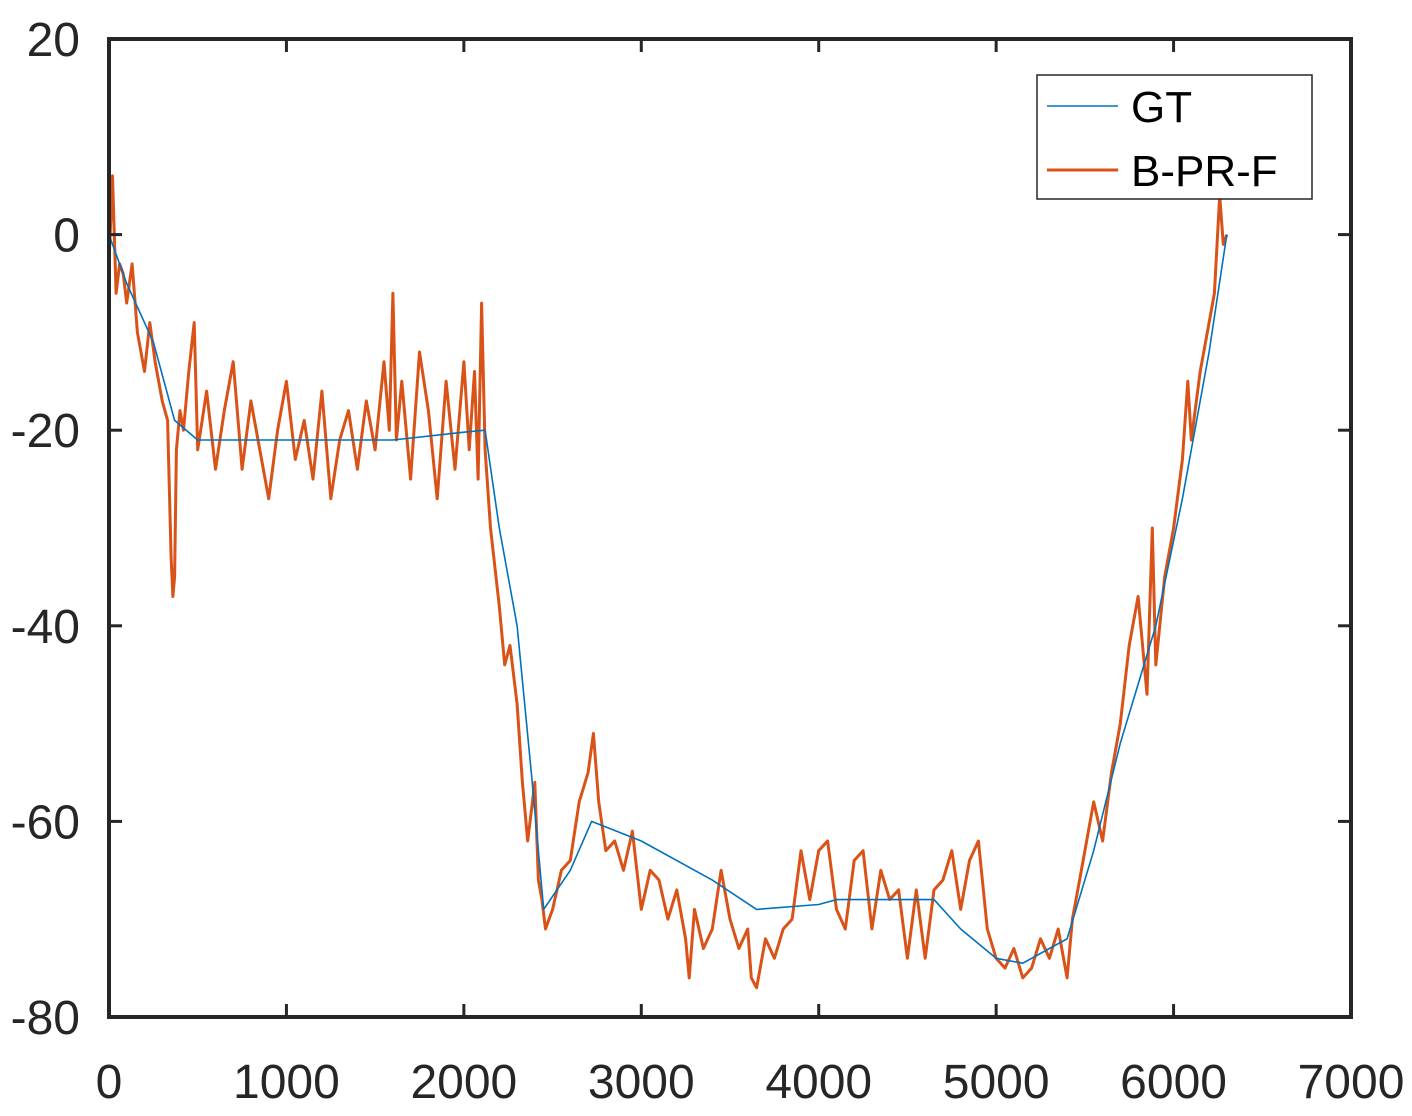 Image resolution: width=1412 pixels, height=1116 pixels. Describe the element at coordinates (45, 431) in the screenshot. I see `y-tick-label: -20` at that location.